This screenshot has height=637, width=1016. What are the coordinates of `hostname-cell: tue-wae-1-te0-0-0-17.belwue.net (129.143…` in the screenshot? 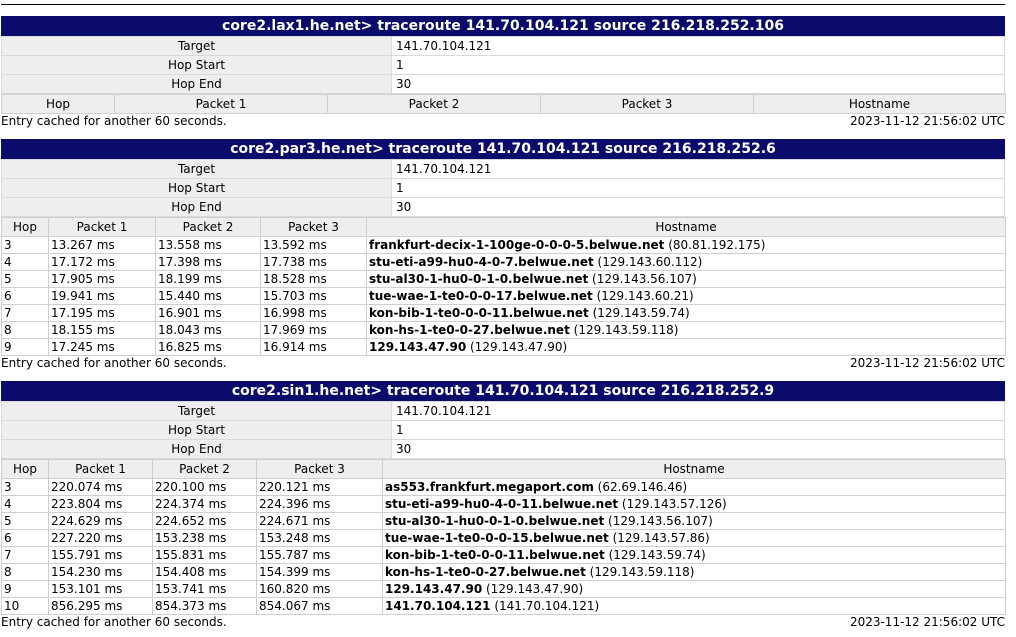 It's located at (686, 296).